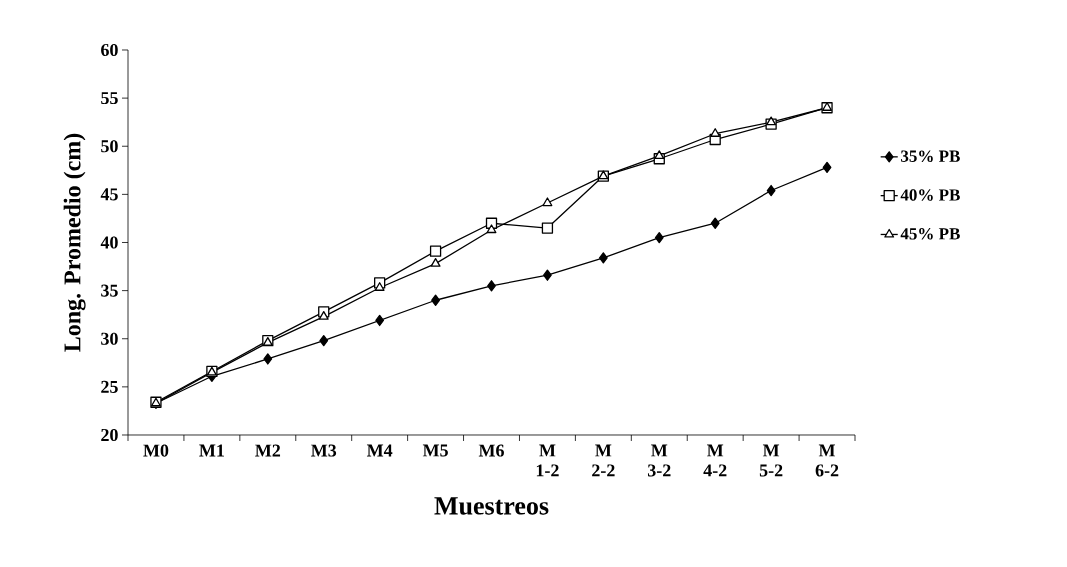 This screenshot has height=567, width=1067. What do you see at coordinates (268, 450) in the screenshot?
I see `x-tick-label: M2` at bounding box center [268, 450].